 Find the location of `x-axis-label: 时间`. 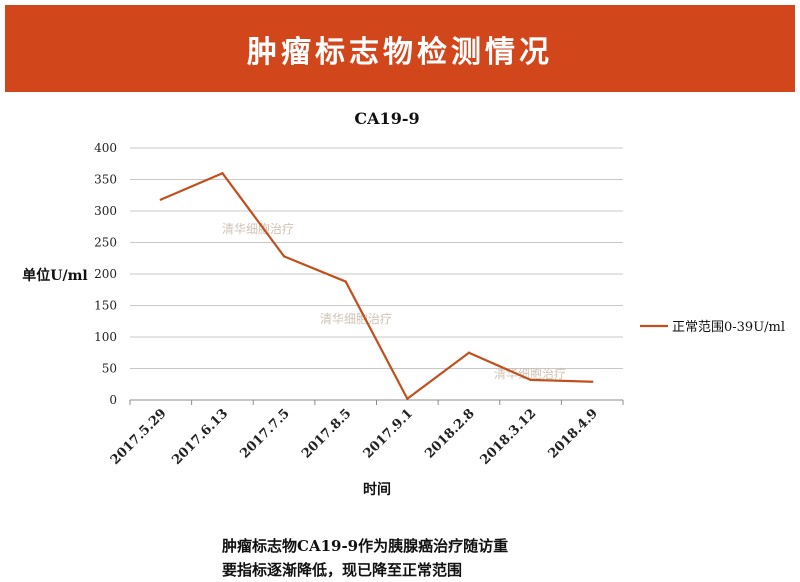

x-axis-label: 时间 is located at coordinates (377, 489).